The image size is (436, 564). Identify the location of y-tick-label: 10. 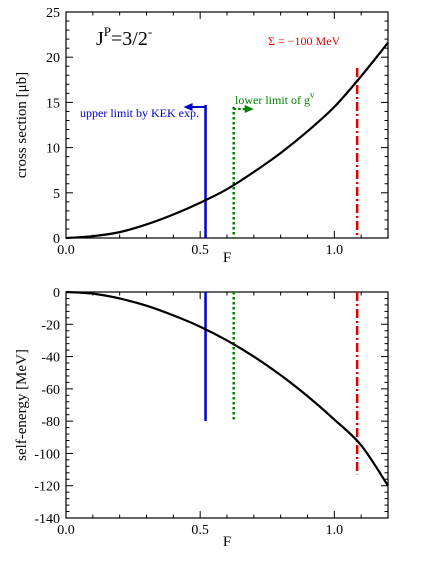
(53, 149).